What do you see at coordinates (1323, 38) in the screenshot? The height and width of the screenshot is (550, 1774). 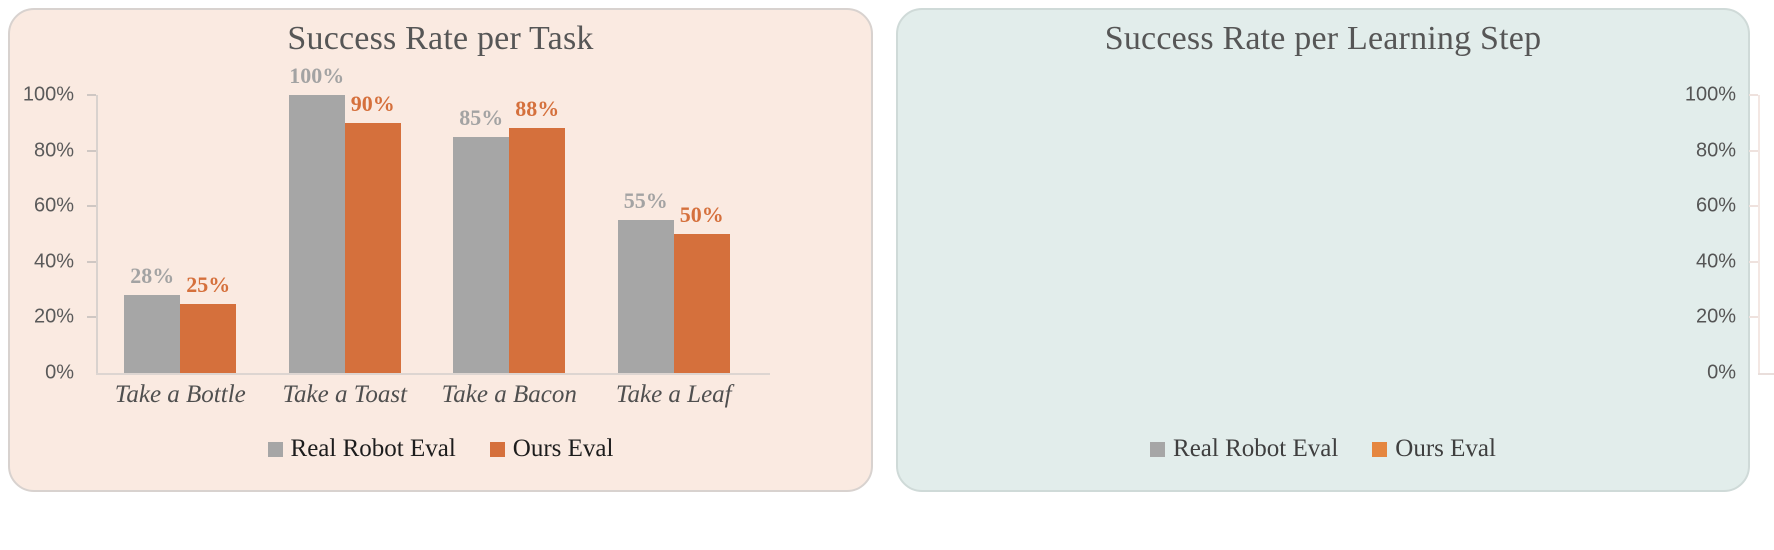 I see `page-title: Success Rate per Learning Step` at bounding box center [1323, 38].